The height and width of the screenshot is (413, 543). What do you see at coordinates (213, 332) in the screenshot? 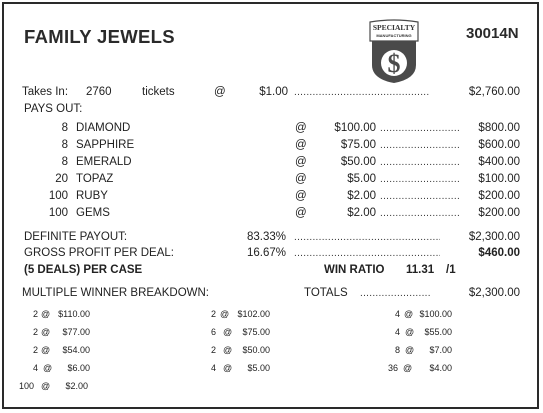
I see `multi-count: 6` at bounding box center [213, 332].